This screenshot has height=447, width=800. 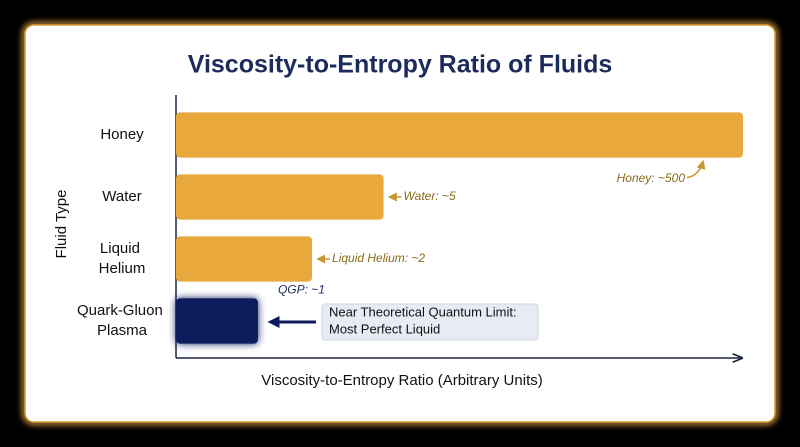 I want to click on chart-title: Viscosity-to-Entropy Ratio of Fluids, so click(x=400, y=65).